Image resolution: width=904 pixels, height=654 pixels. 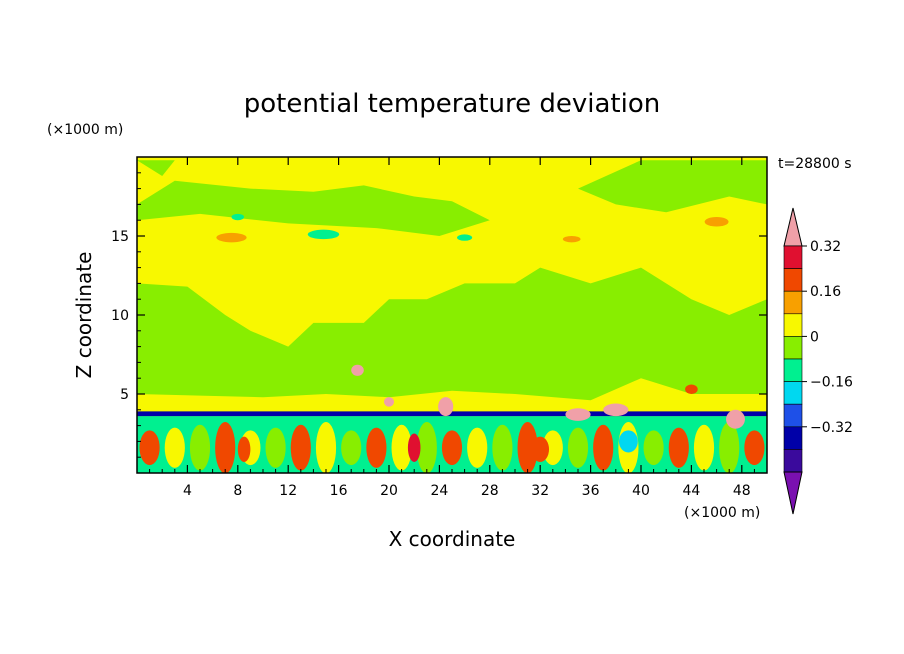 What do you see at coordinates (540, 491) in the screenshot?
I see `x-tick-label: 32` at bounding box center [540, 491].